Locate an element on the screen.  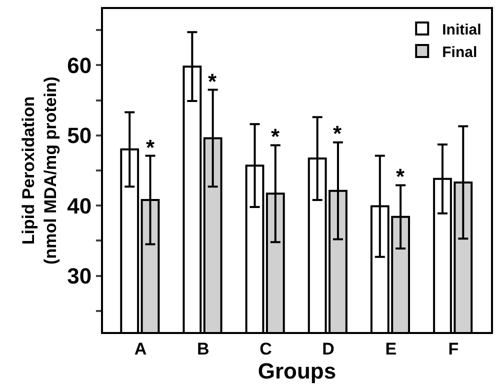
y-tick-label: 60 is located at coordinates (79, 65).